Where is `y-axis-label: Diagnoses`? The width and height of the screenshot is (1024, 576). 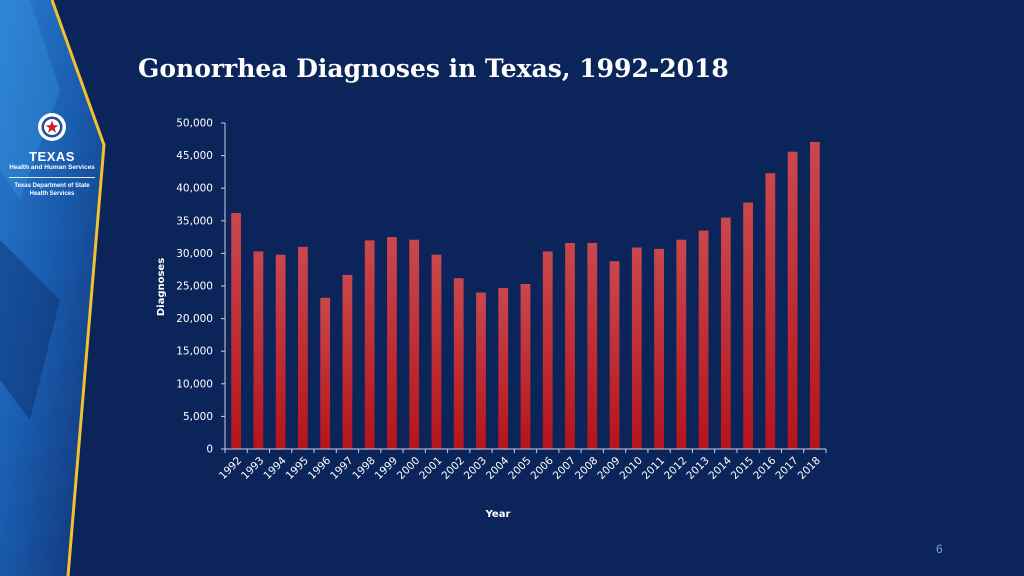 y-axis-label: Diagnoses is located at coordinates (161, 287).